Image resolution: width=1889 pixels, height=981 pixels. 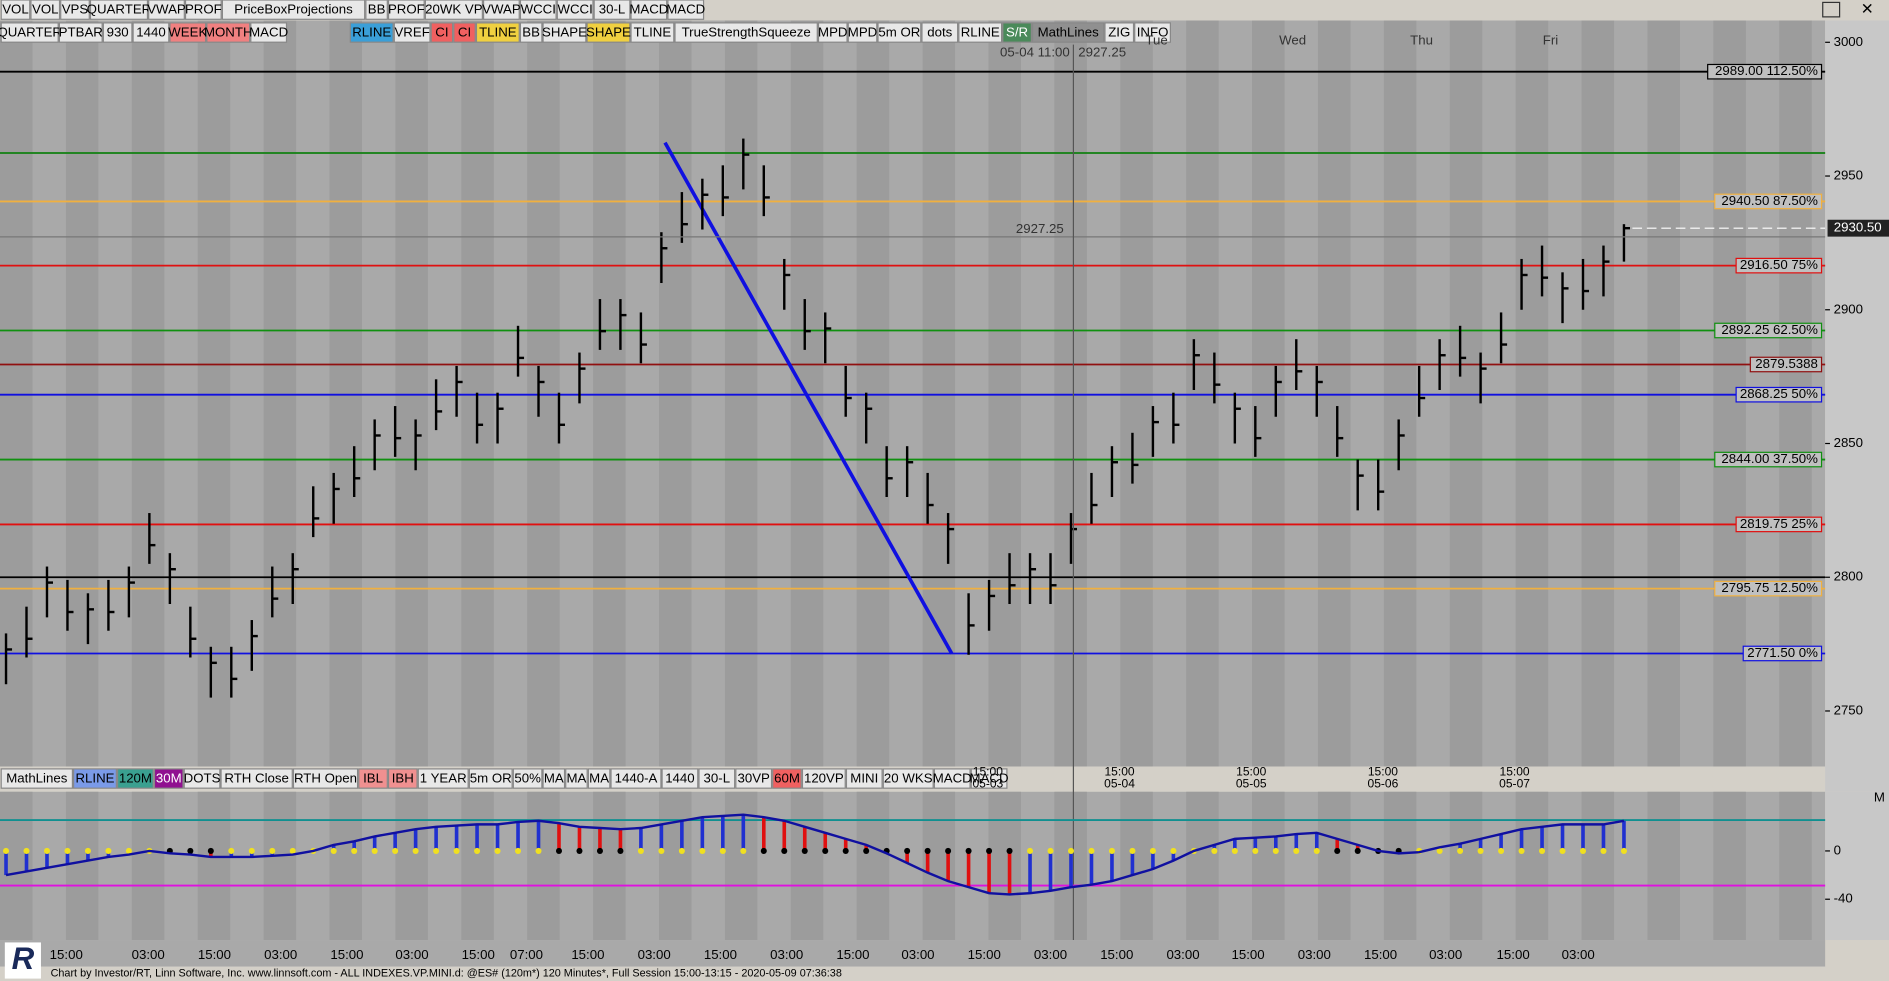 What do you see at coordinates (1831, 9) in the screenshot?
I see `restore-button` at bounding box center [1831, 9].